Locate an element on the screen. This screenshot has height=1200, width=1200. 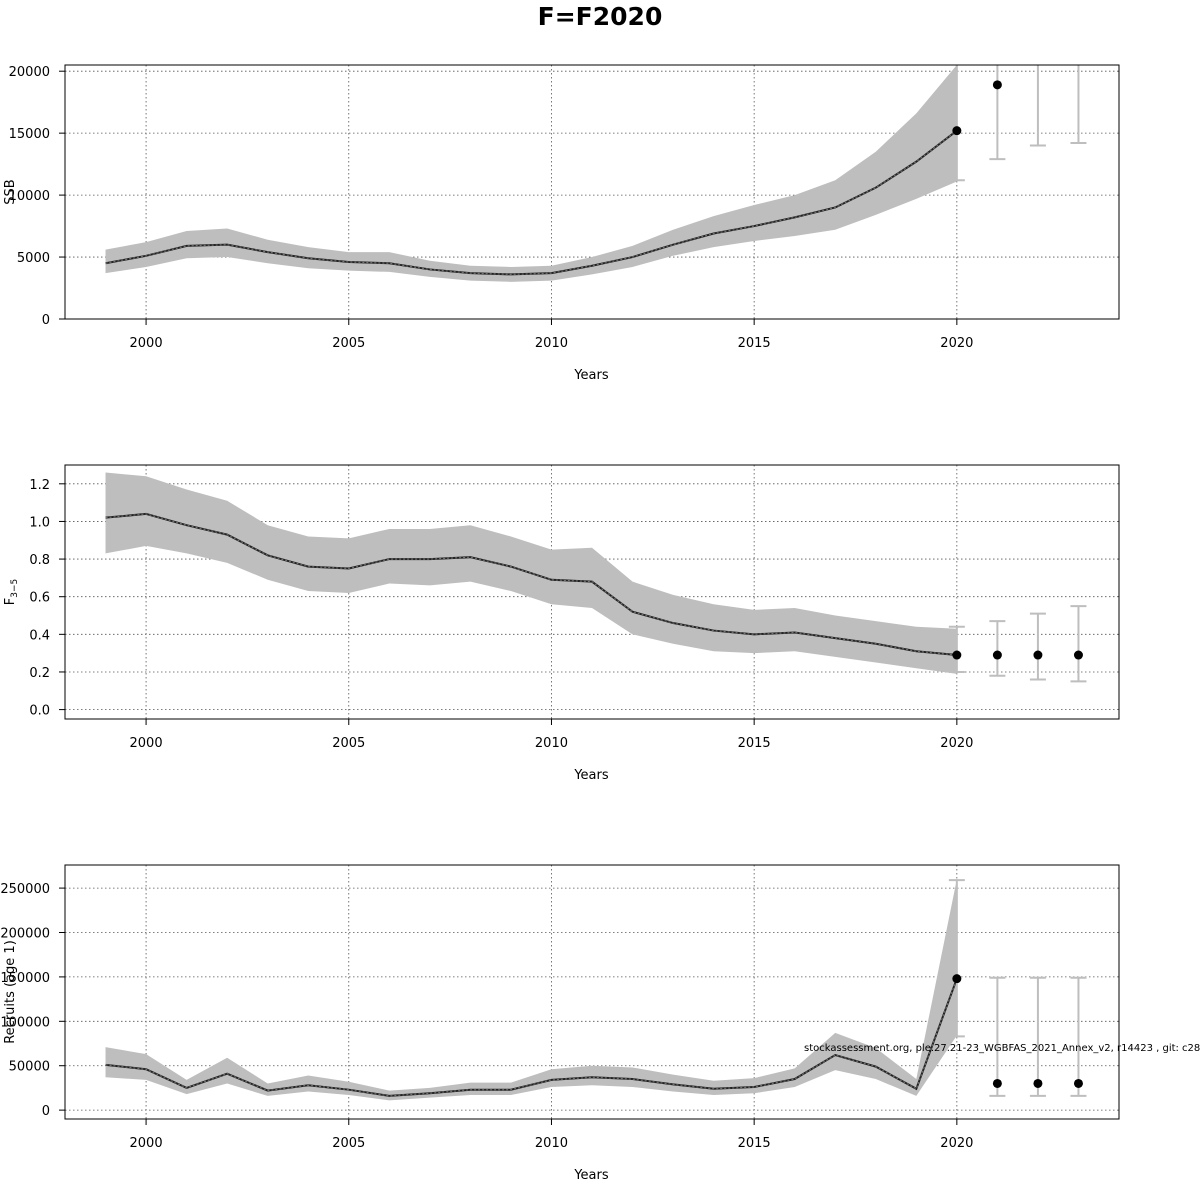
y-axis-label-text: F is located at coordinates (10, 601).